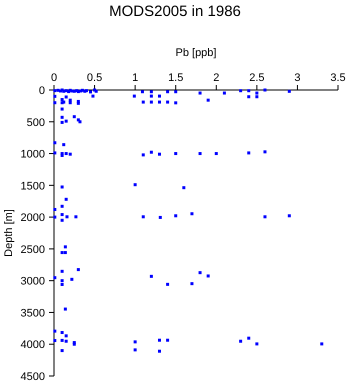  Describe the element at coordinates (32, 313) in the screenshot. I see `y-tick-label: 3500` at that location.